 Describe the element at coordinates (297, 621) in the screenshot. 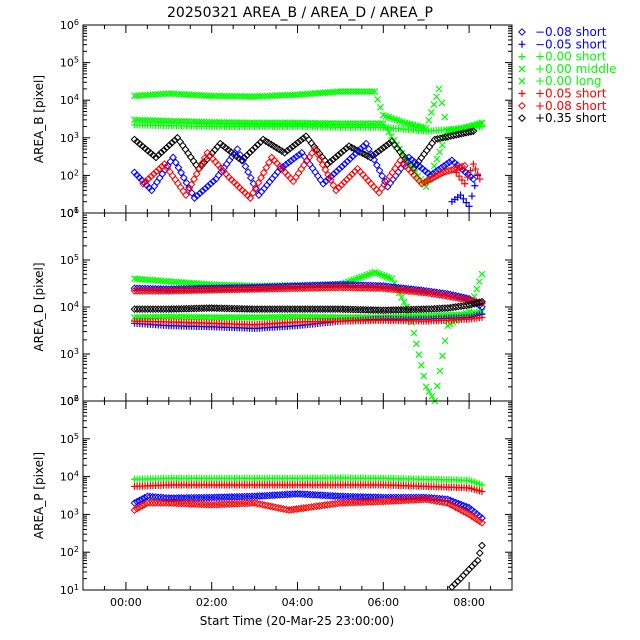

I see `x-axis-label: Start Time (20-Mar-25 23:00:00)` at that location.